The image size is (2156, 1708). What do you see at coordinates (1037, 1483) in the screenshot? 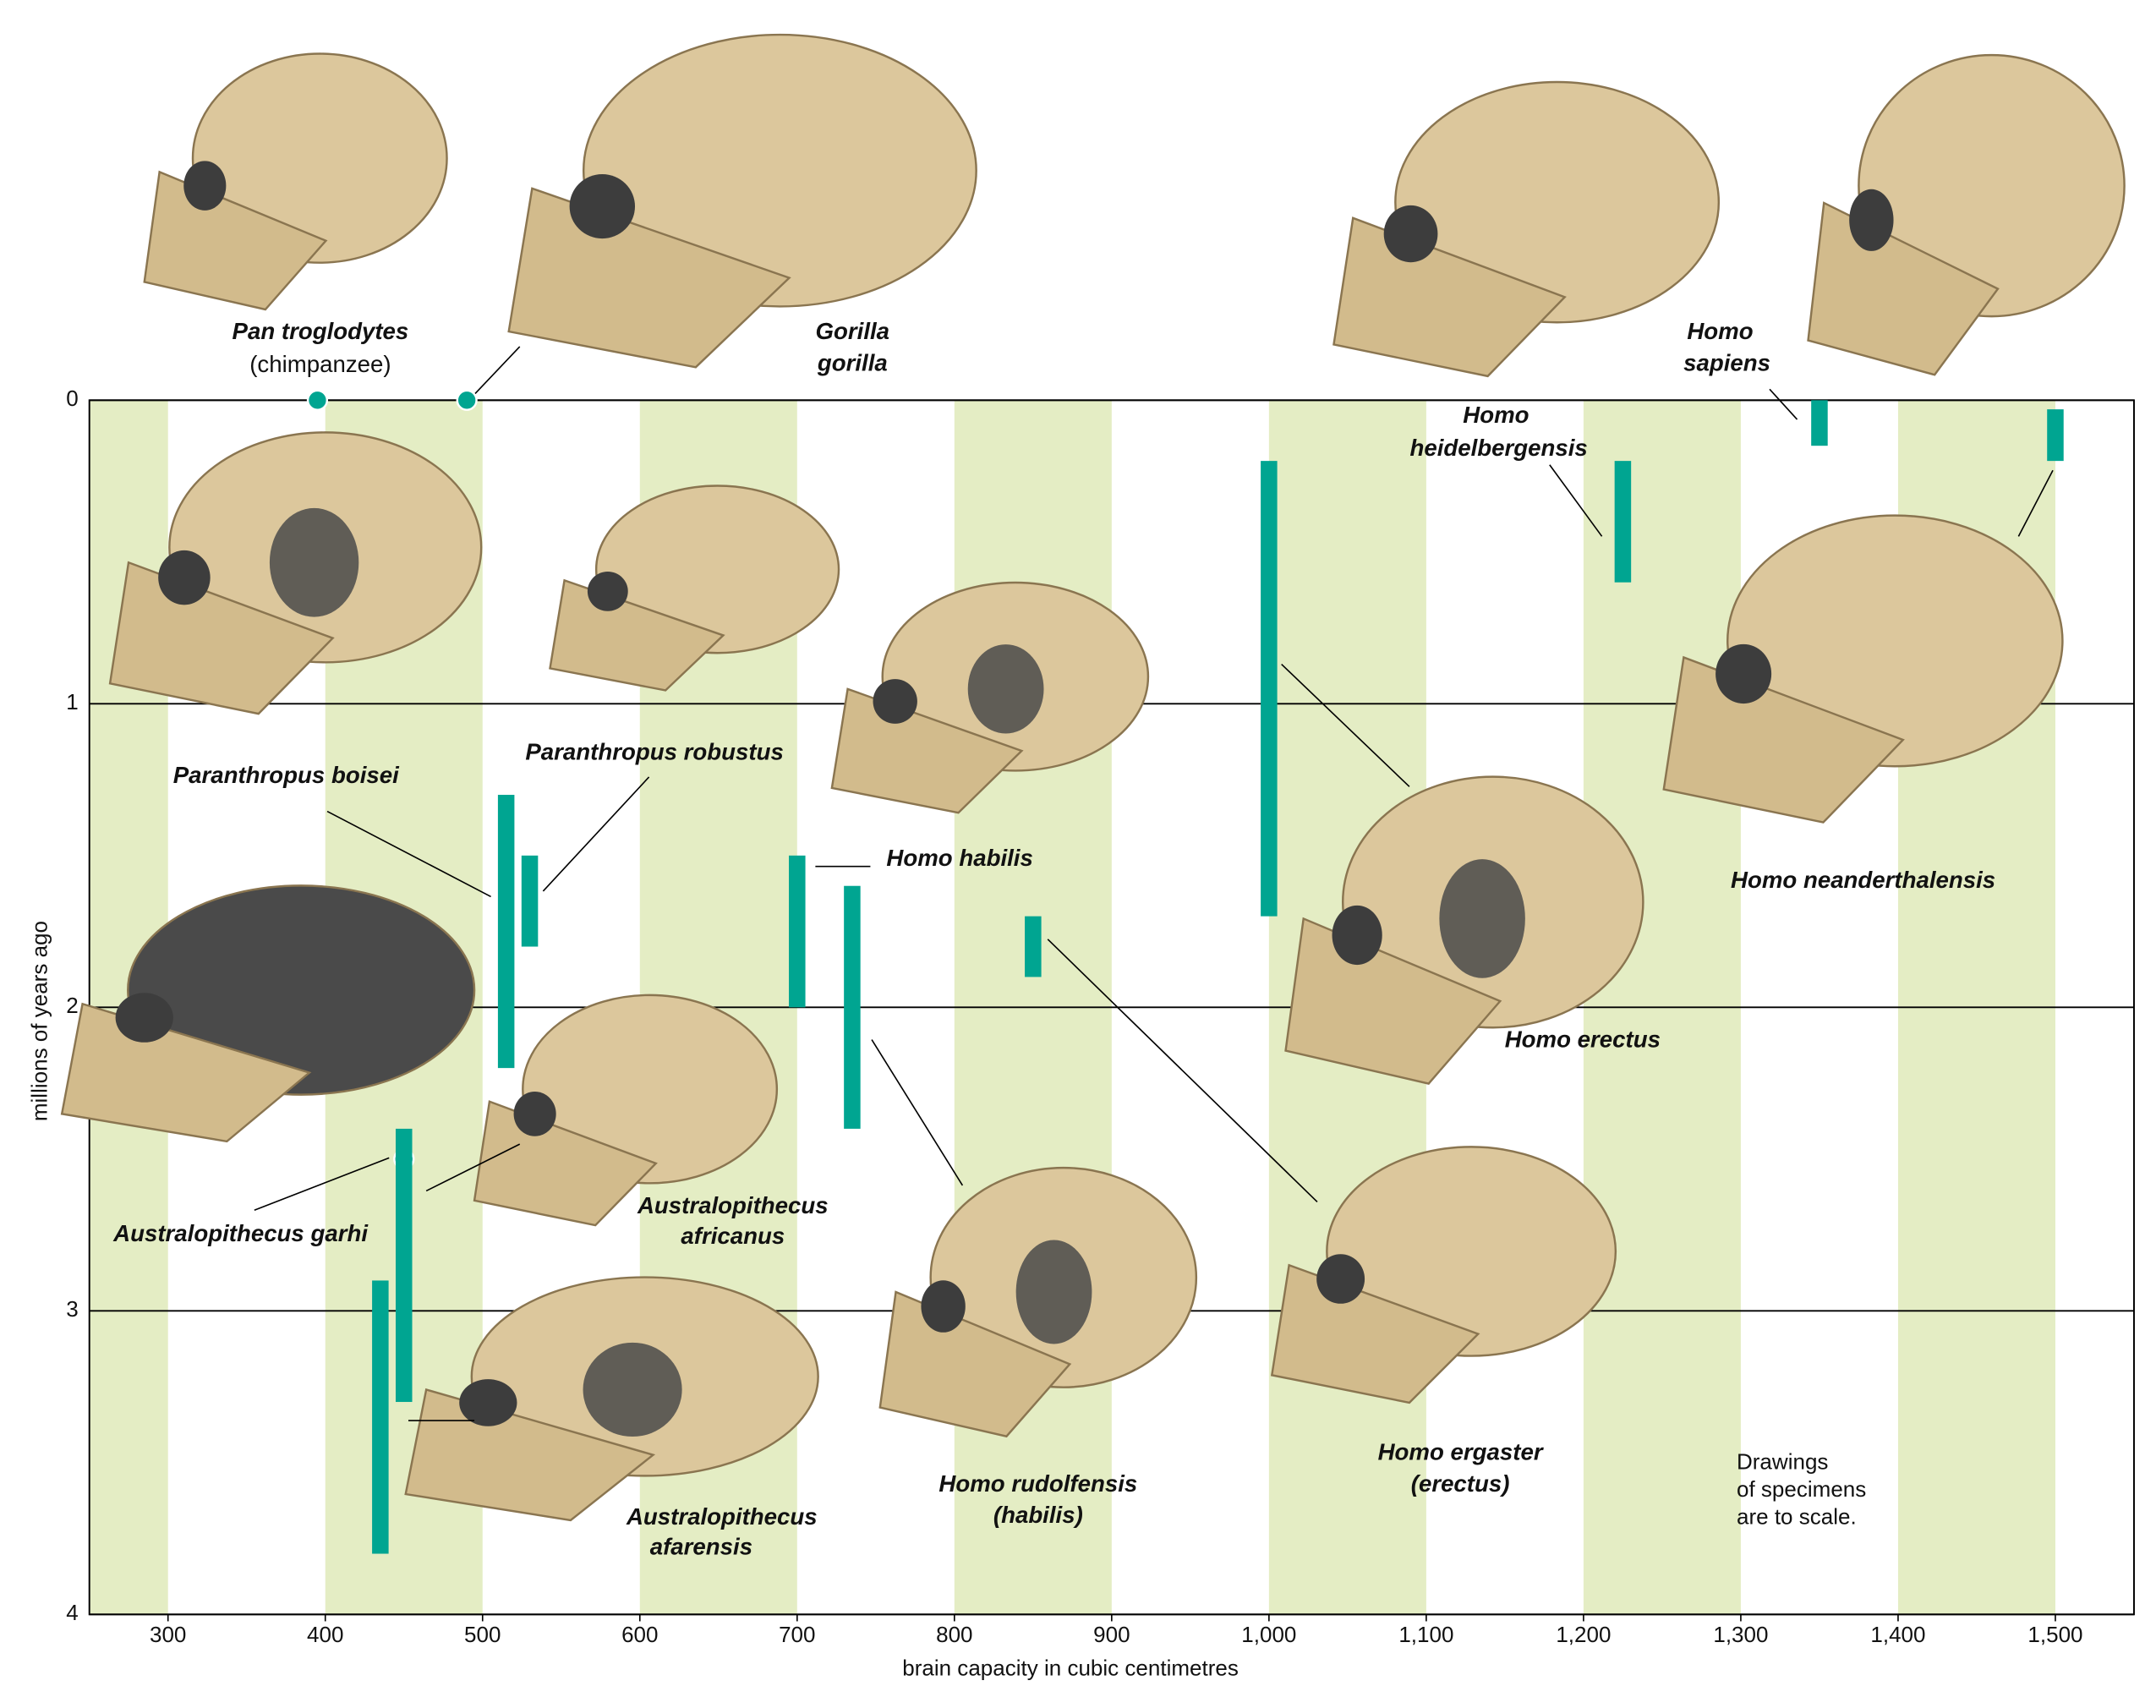
I see `species-label: Homo rudolfensis` at bounding box center [1037, 1483].